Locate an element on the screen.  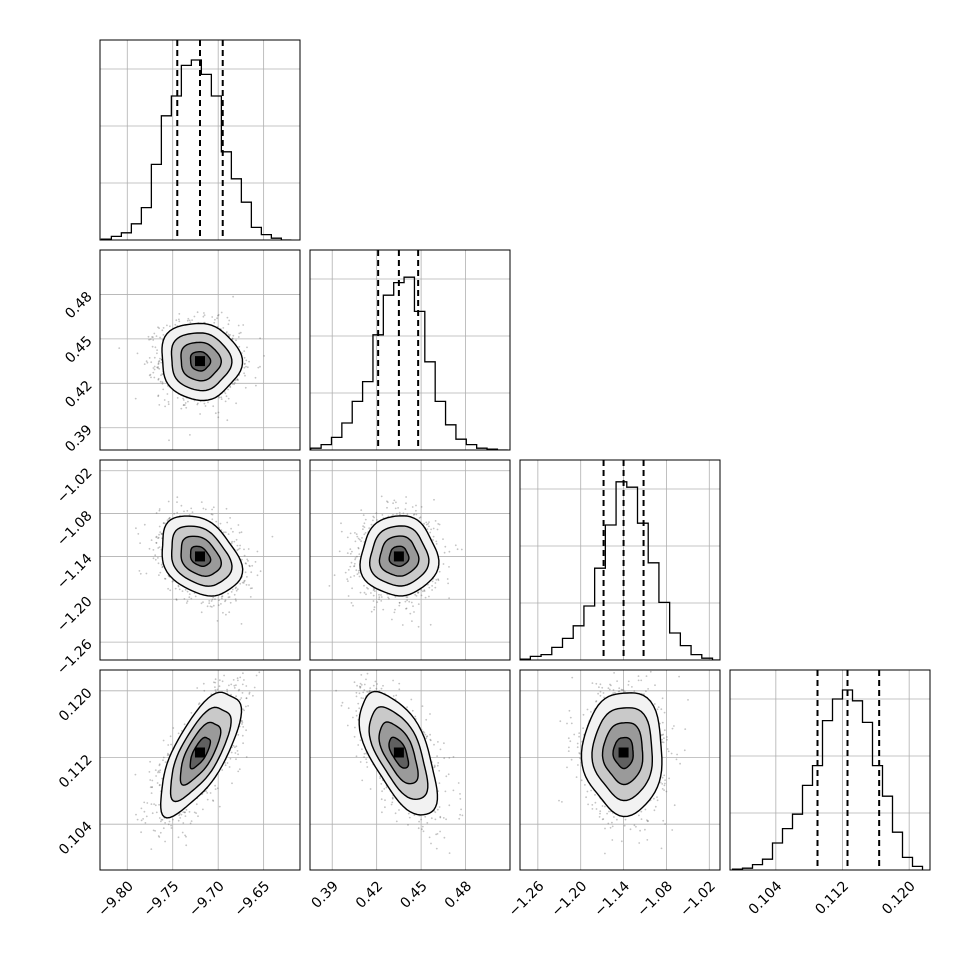
panel-frame is located at coordinates (200, 350).